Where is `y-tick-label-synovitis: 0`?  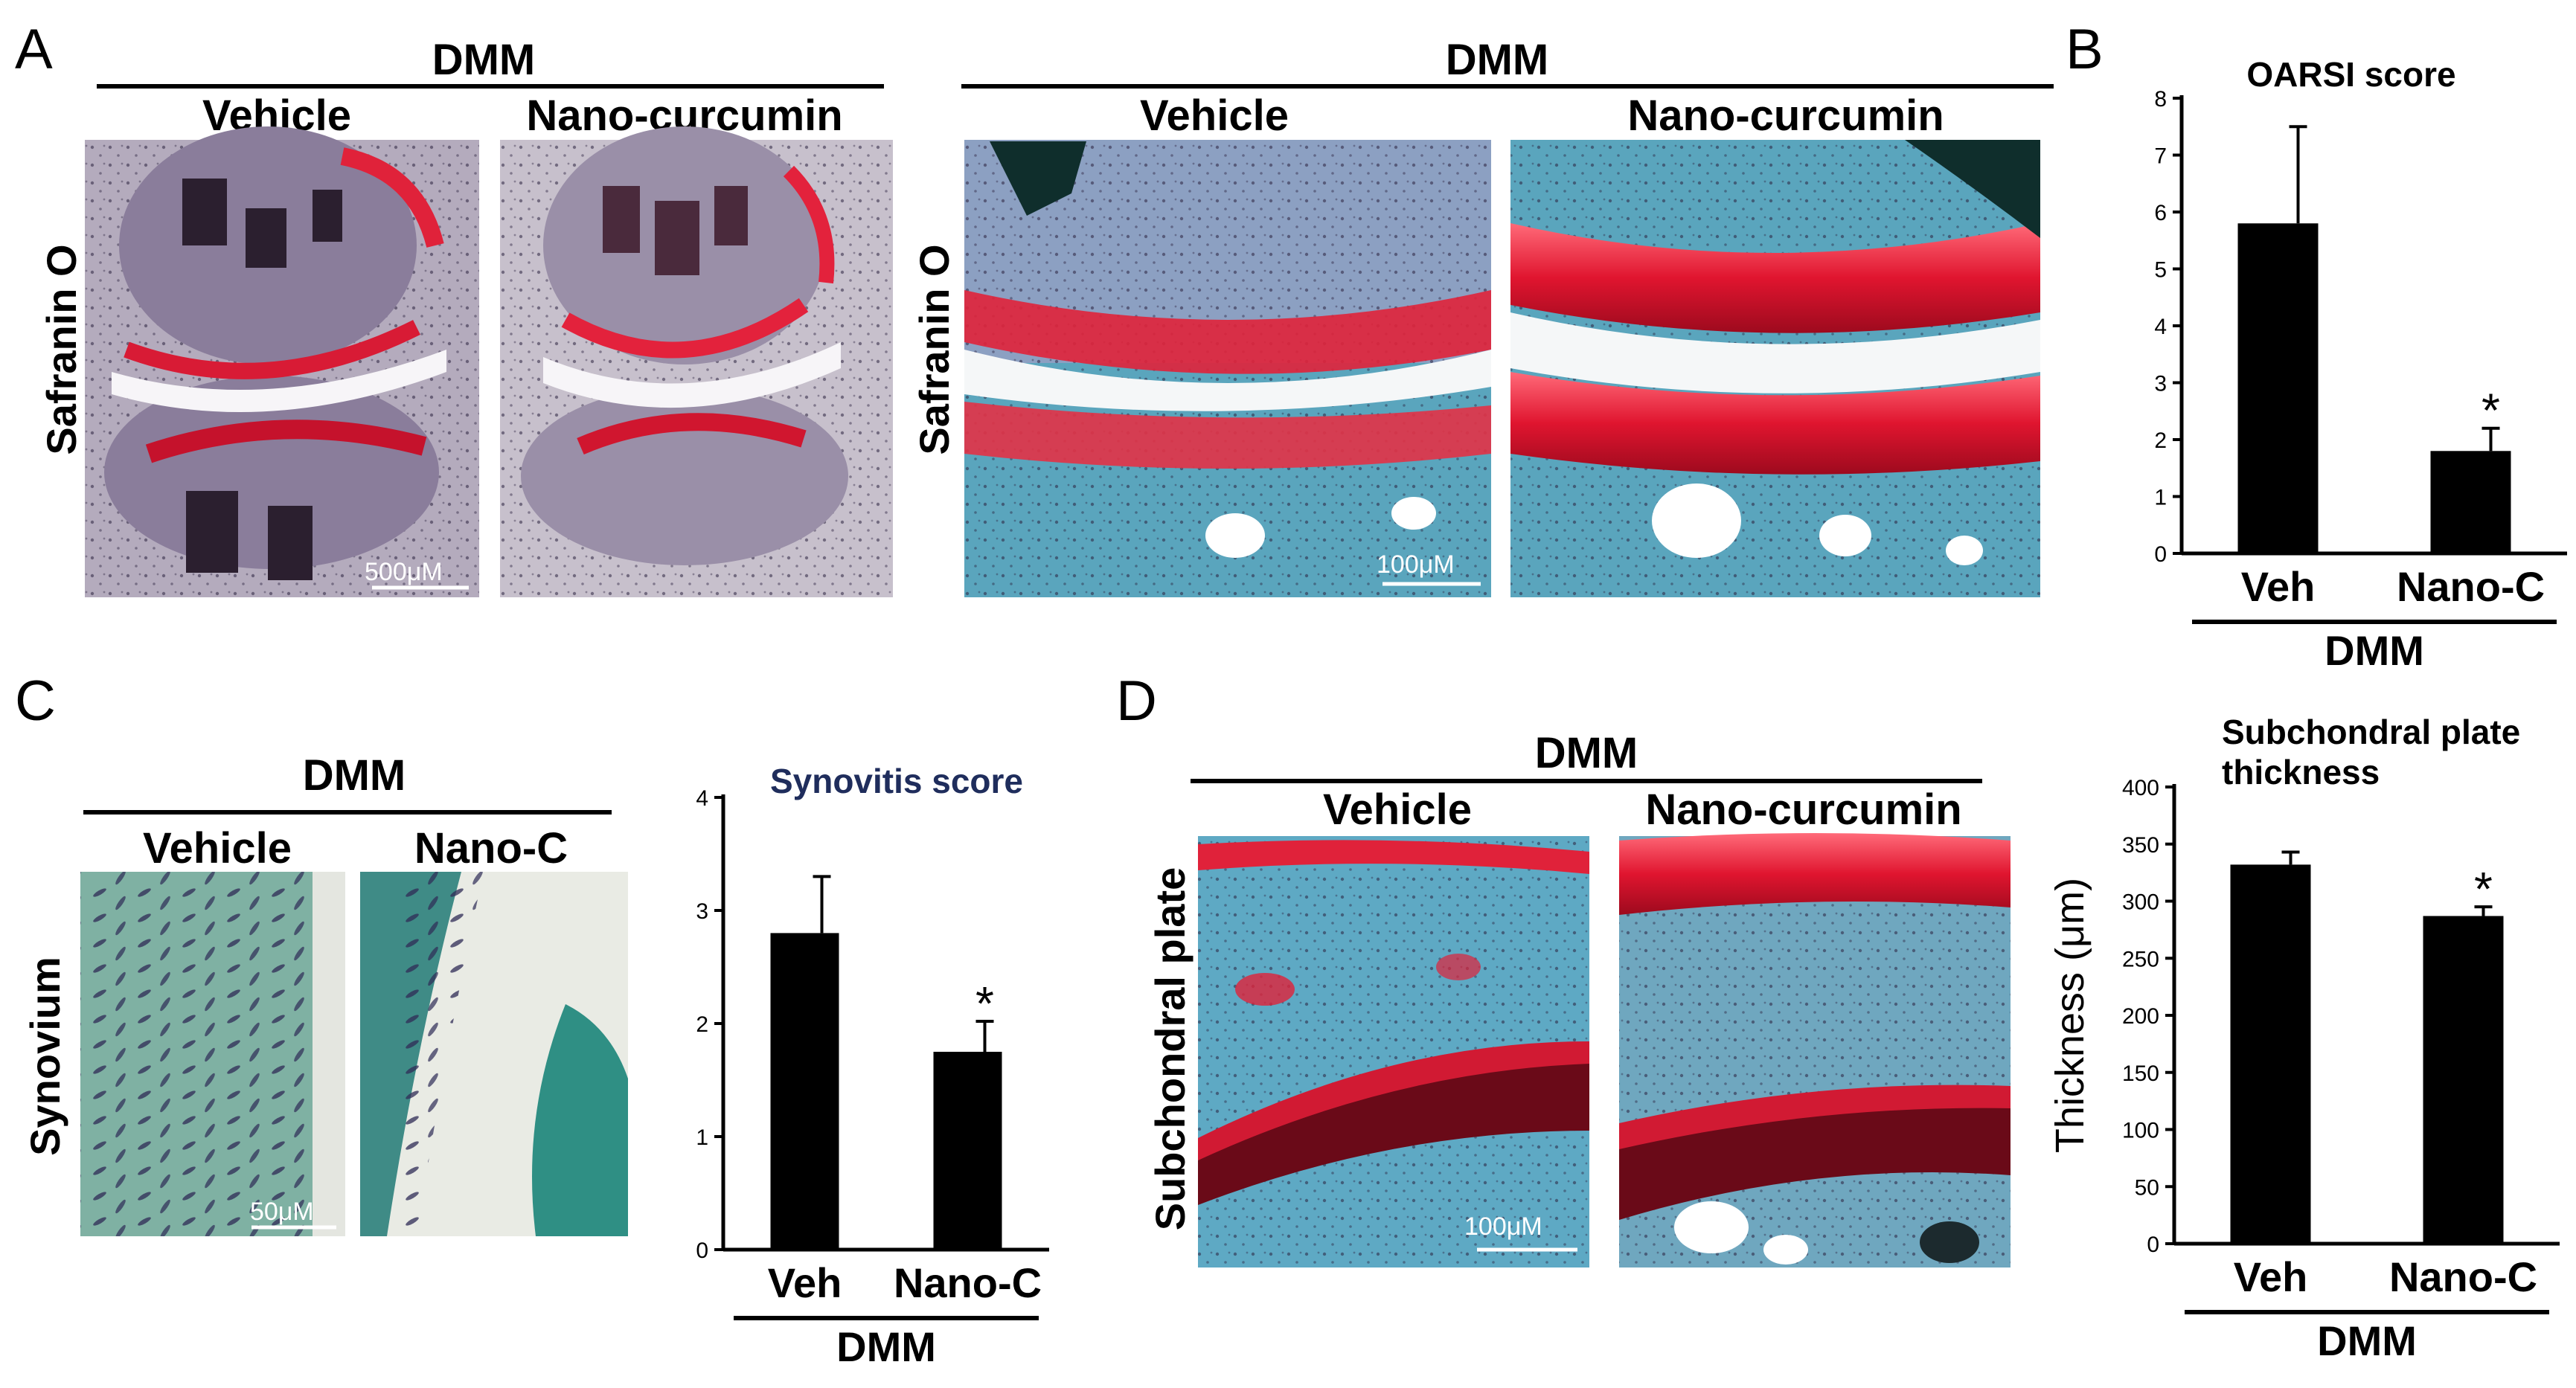 y-tick-label-synovitis: 0 is located at coordinates (702, 1250).